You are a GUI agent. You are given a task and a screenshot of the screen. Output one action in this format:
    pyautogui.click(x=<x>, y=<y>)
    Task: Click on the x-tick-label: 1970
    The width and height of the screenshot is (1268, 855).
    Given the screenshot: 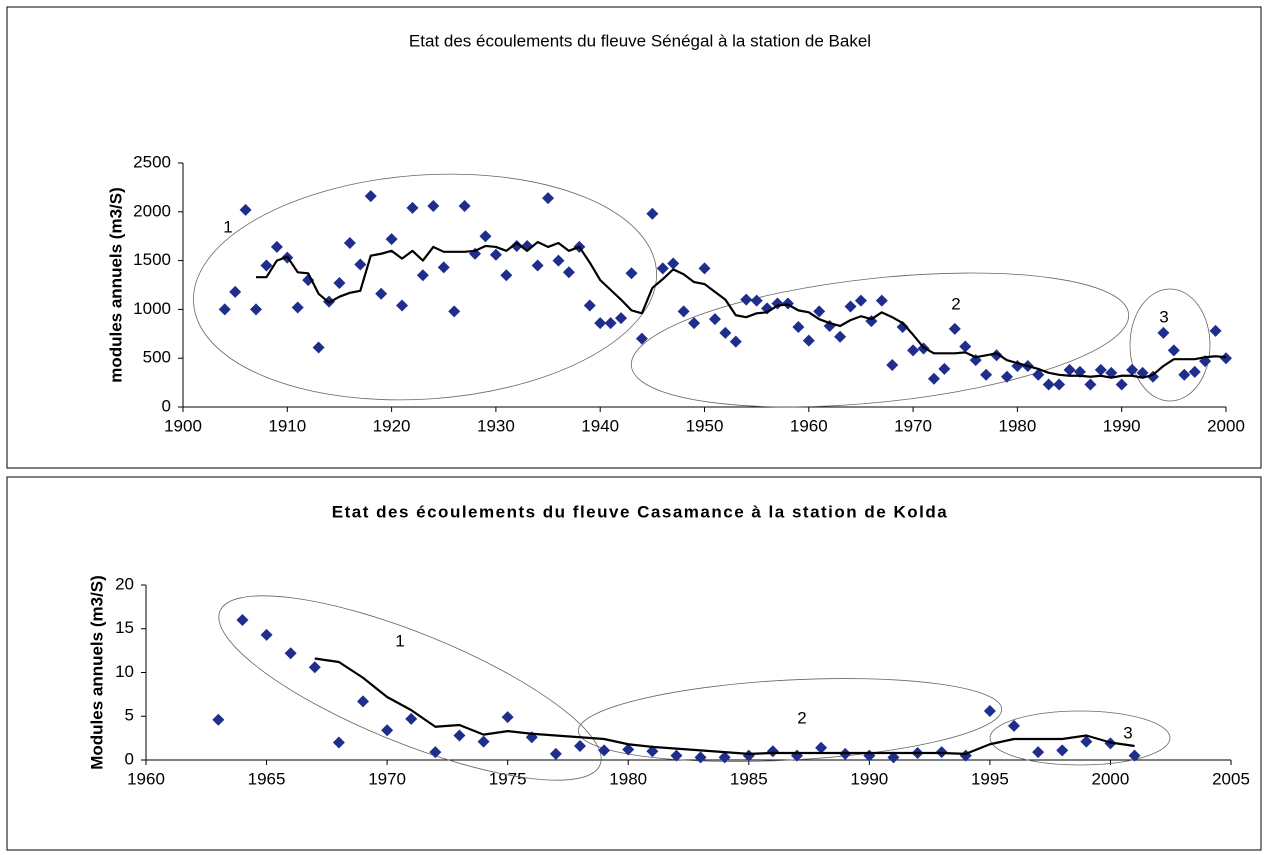 What is the action you would take?
    pyautogui.click(x=387, y=778)
    